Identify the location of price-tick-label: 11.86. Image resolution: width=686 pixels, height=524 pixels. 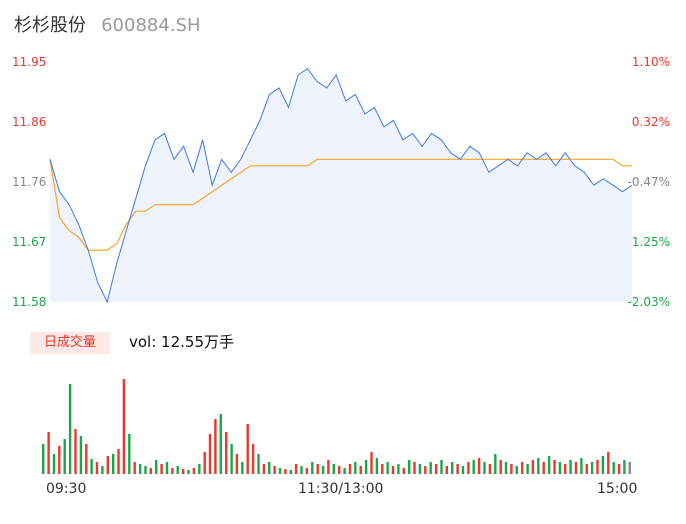
(29, 122).